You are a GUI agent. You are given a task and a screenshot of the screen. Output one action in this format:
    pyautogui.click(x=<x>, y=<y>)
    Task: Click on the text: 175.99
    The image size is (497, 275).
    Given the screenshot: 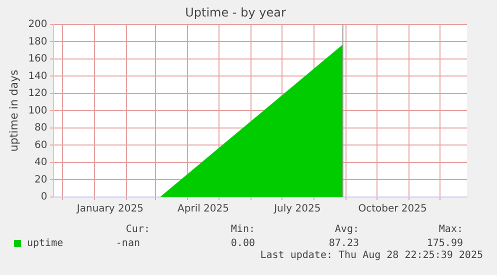 What is the action you would take?
    pyautogui.click(x=444, y=243)
    